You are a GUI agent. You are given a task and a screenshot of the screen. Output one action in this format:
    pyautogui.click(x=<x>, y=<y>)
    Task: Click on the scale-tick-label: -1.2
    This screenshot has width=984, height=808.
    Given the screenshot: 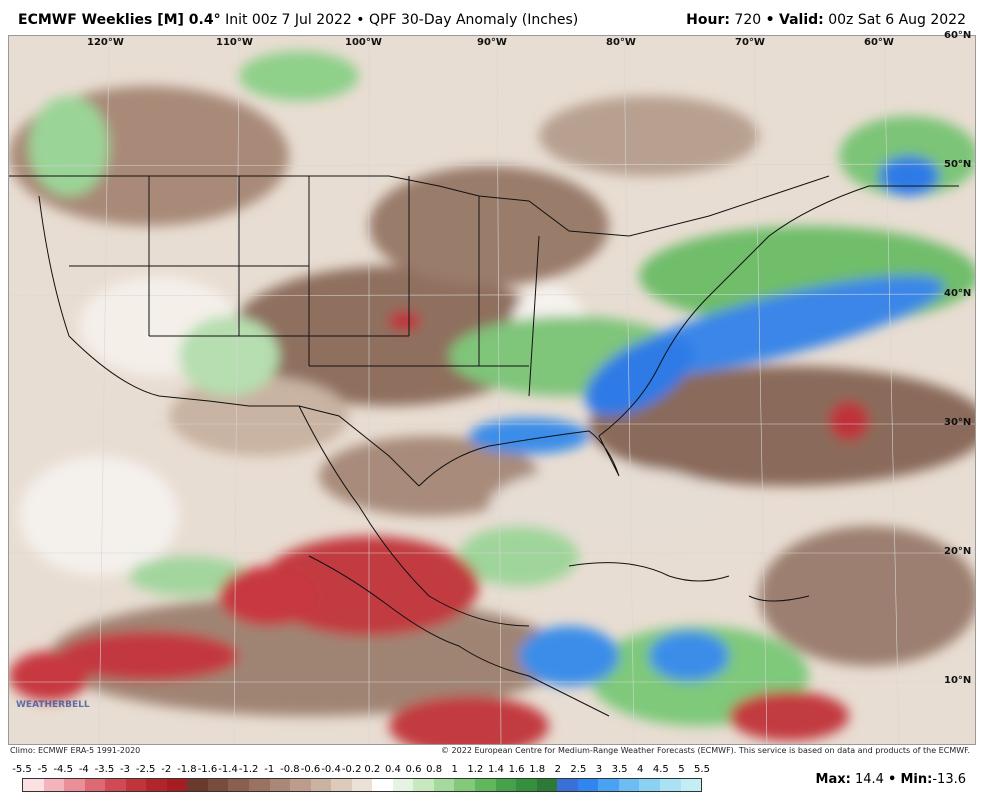 What is the action you would take?
    pyautogui.click(x=248, y=769)
    